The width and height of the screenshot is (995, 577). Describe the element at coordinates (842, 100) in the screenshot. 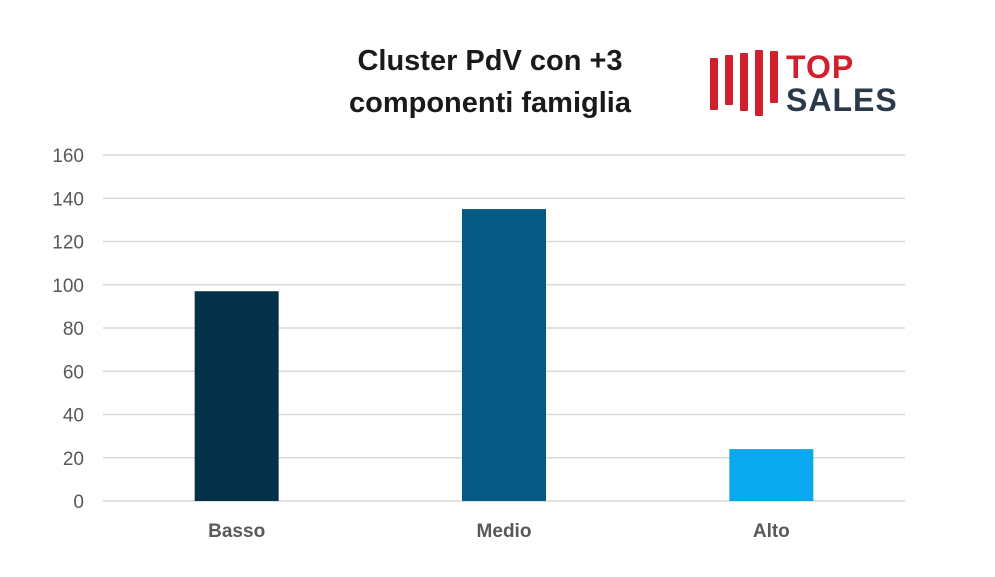

I see `logo-text-sales: SALES` at that location.